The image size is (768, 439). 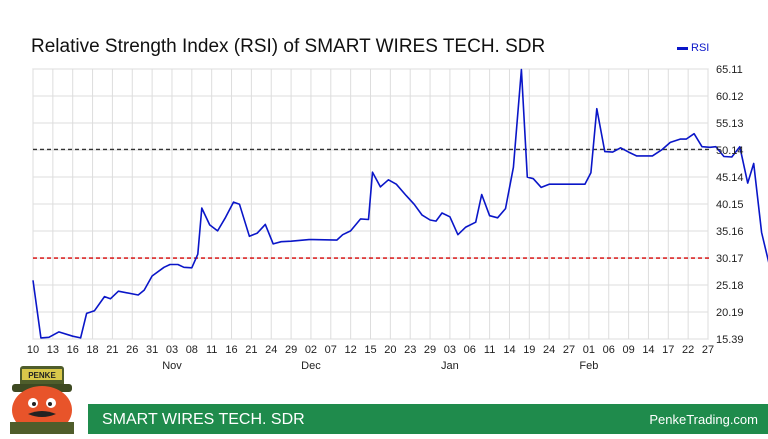 I want to click on y-tick-label: 25.18, so click(x=730, y=286).